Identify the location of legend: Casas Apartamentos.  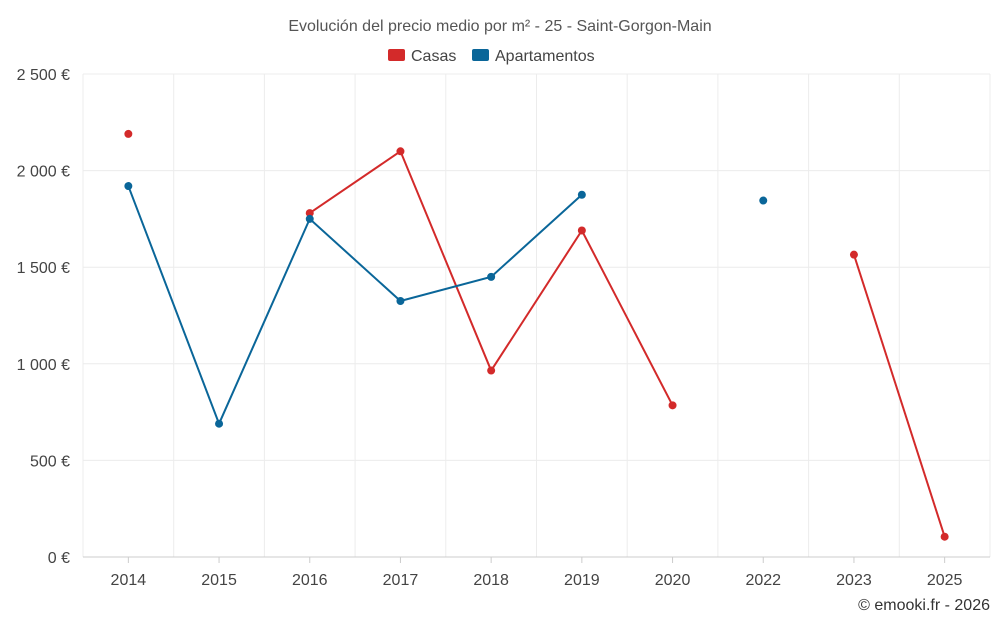
(491, 56).